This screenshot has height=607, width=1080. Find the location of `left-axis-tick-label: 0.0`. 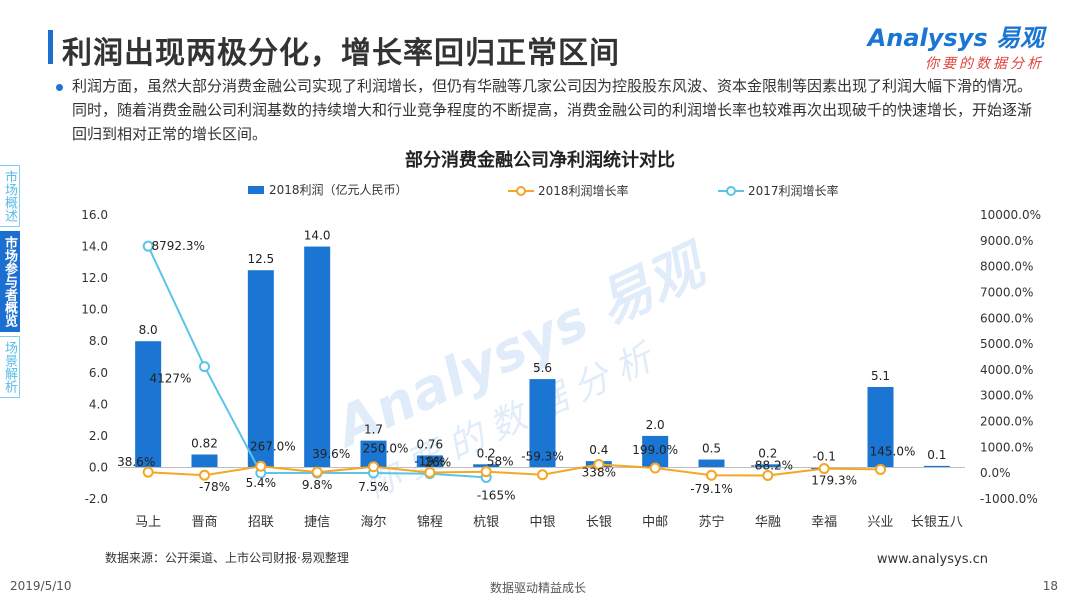

left-axis-tick-label: 0.0 is located at coordinates (98, 467).